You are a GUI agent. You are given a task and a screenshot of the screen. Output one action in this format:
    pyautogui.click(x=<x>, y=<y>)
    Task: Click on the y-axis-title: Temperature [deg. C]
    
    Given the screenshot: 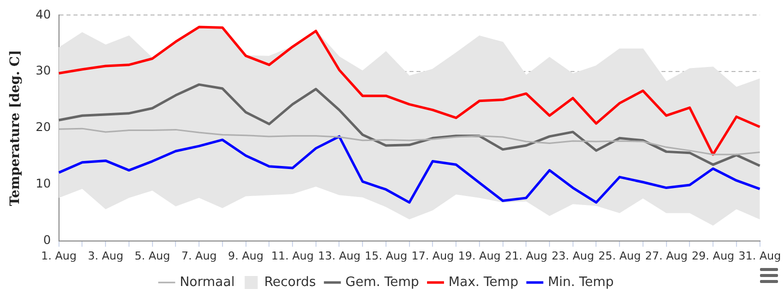 What is the action you would take?
    pyautogui.click(x=16, y=128)
    